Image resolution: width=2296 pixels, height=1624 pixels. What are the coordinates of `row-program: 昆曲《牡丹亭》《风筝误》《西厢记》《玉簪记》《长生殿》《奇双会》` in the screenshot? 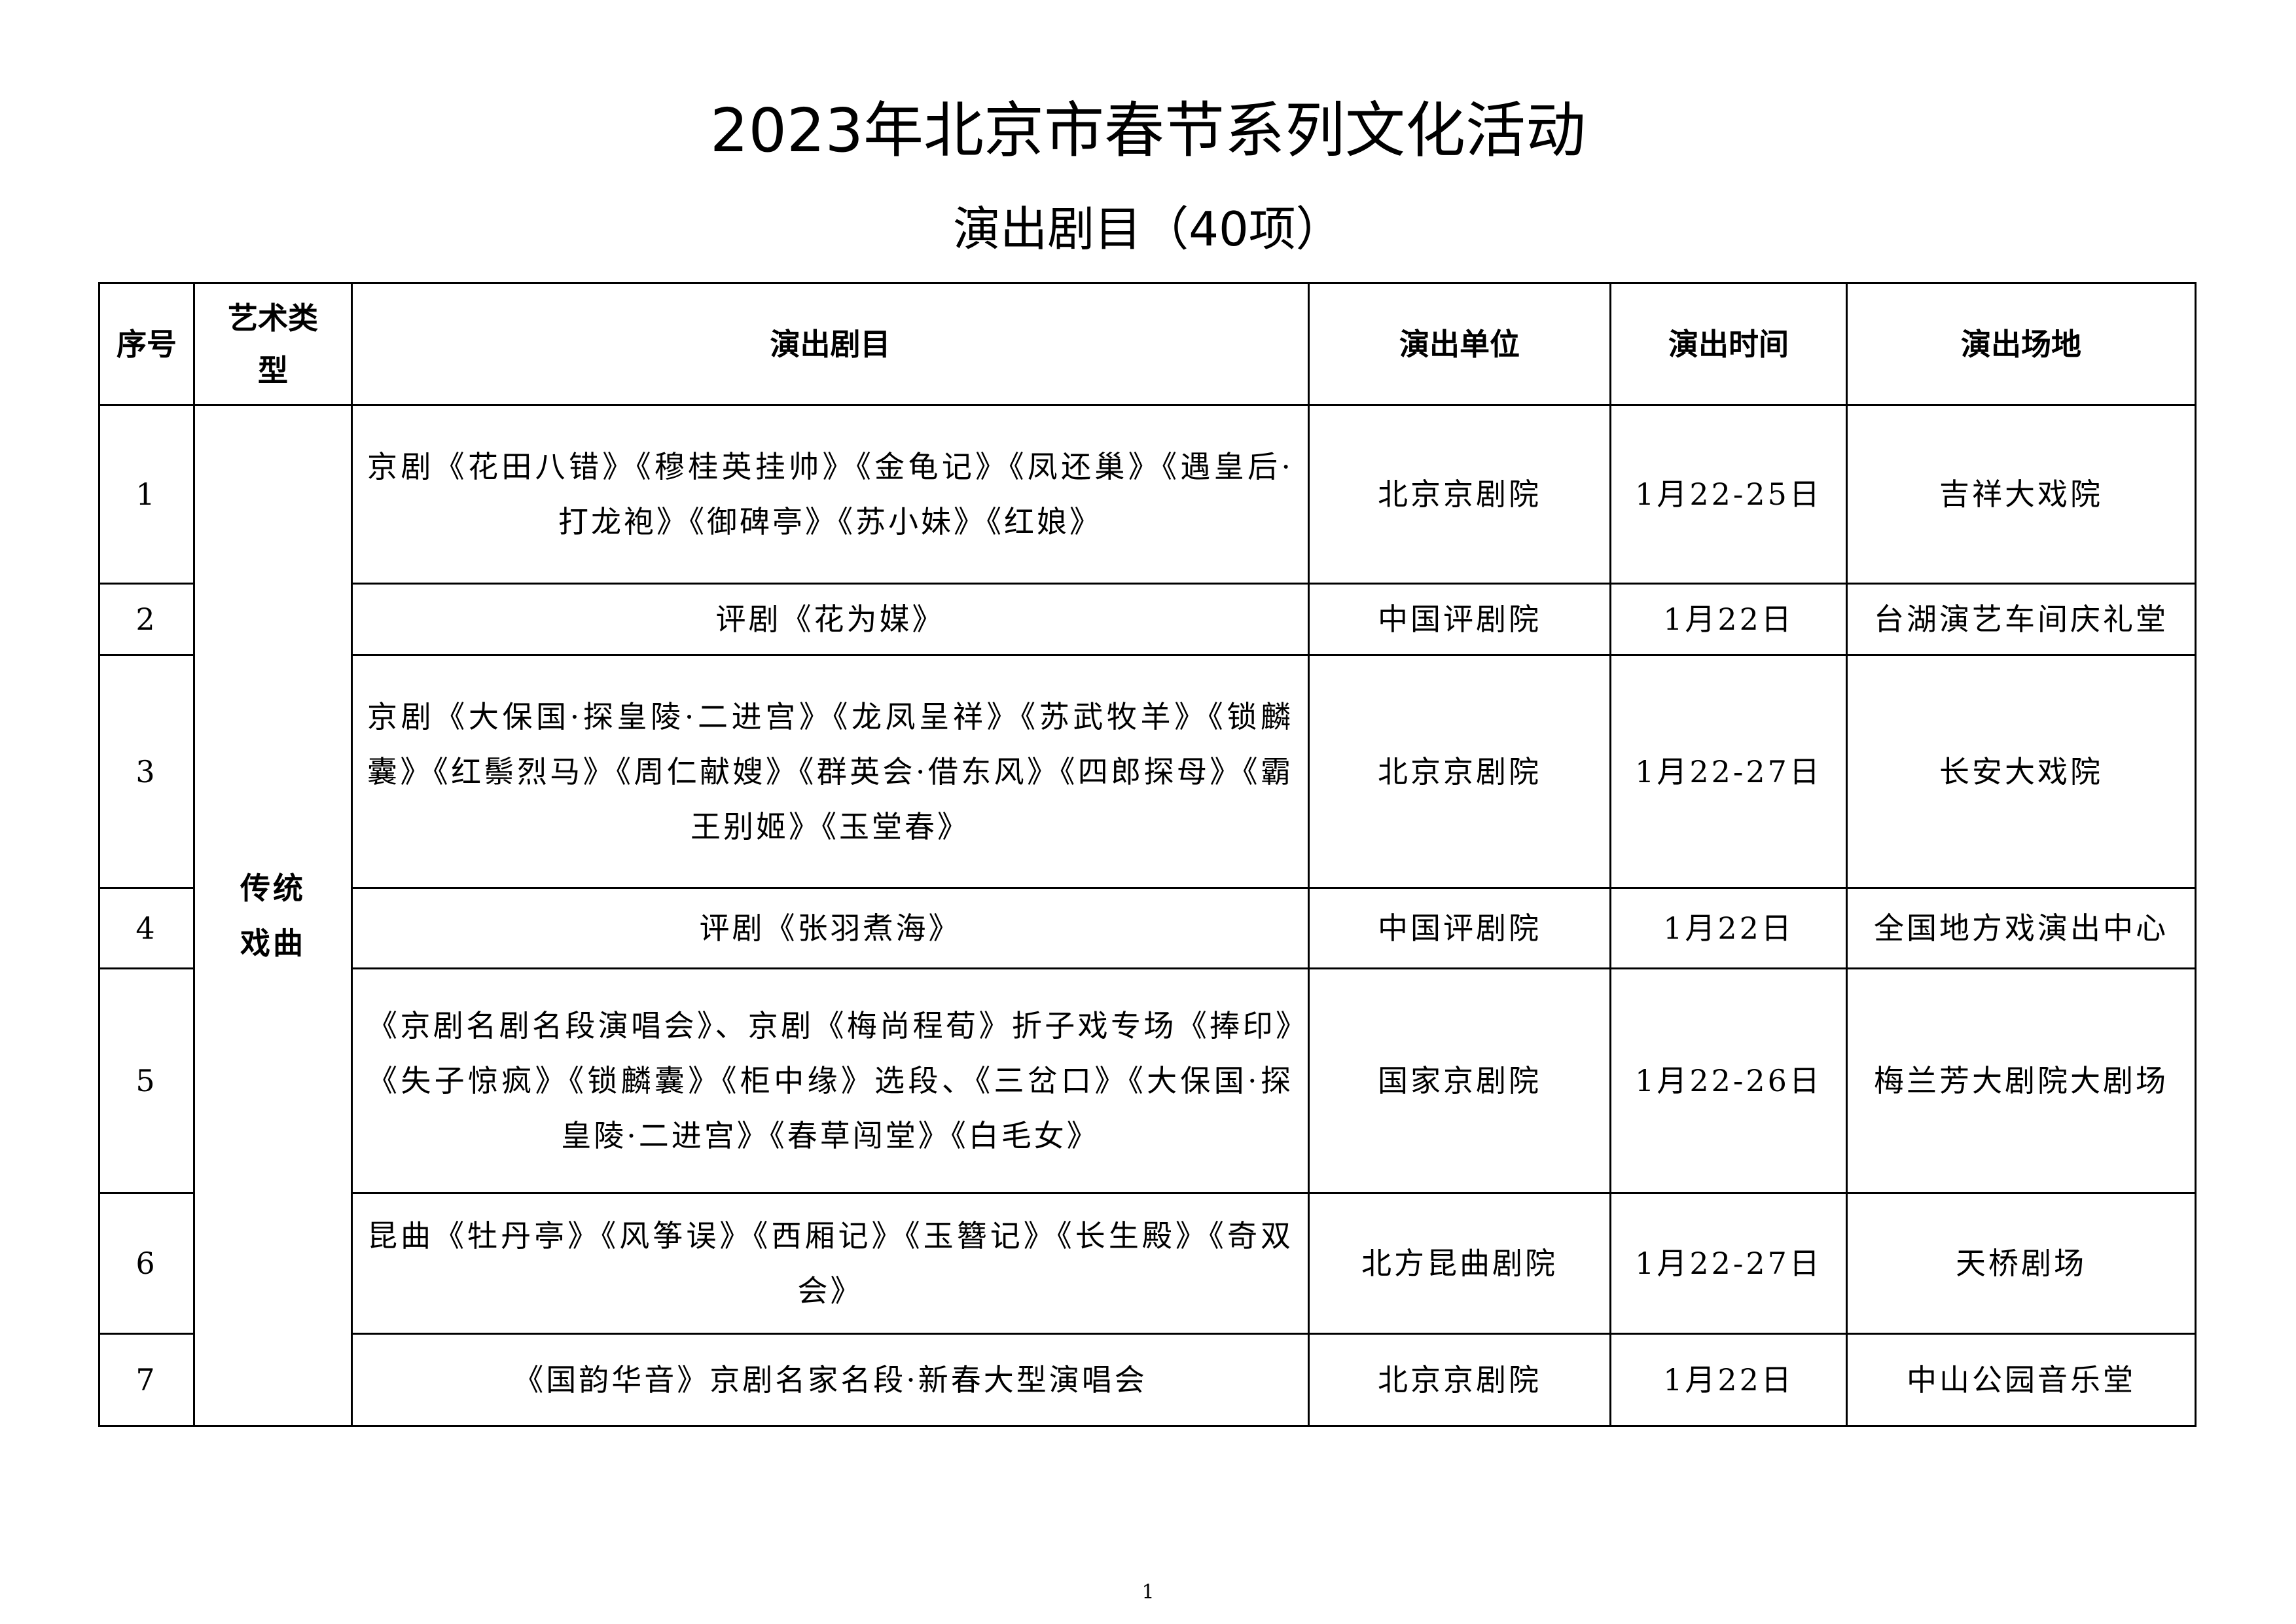 It's located at (830, 1263).